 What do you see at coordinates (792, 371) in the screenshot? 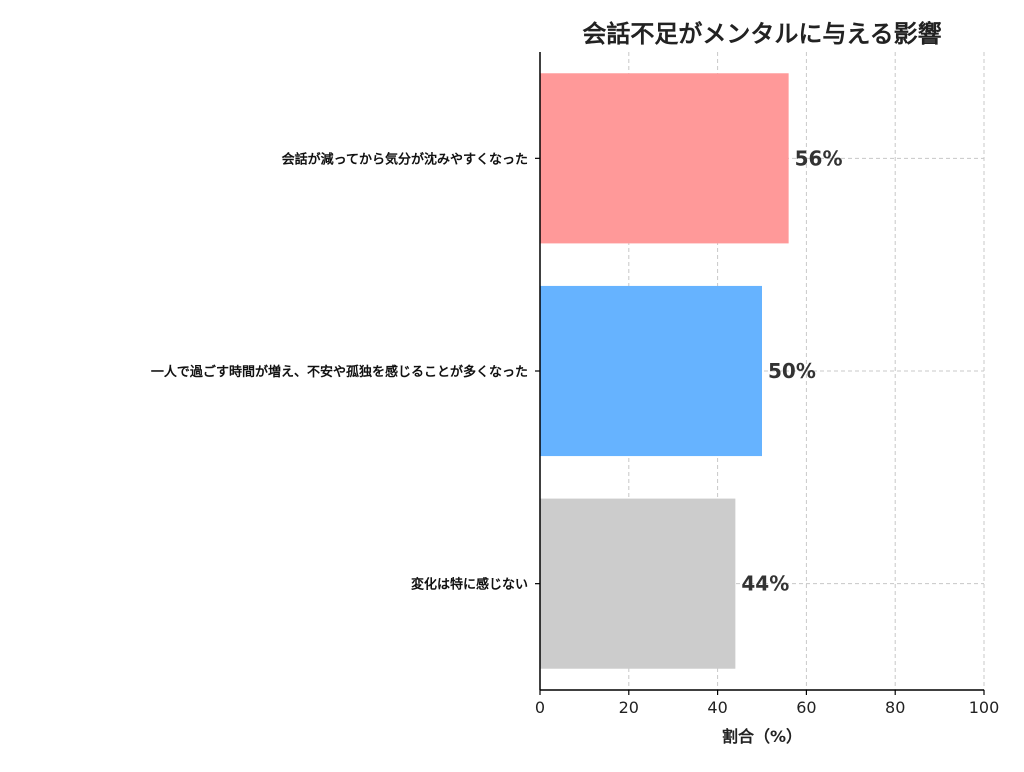
I see `bar-value-label: 50%` at bounding box center [792, 371].